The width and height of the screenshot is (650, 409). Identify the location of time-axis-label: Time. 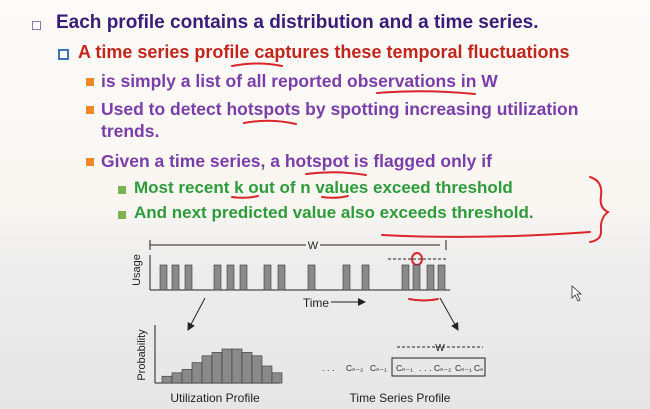
(316, 303).